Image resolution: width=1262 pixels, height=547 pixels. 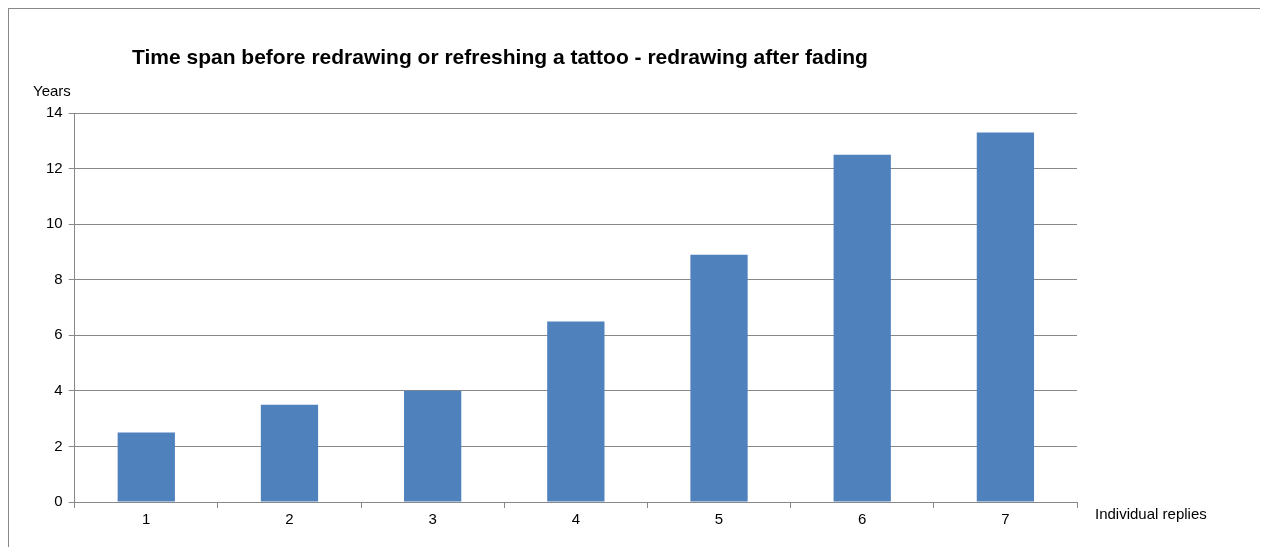 I want to click on x-tick-label: 4, so click(x=576, y=519).